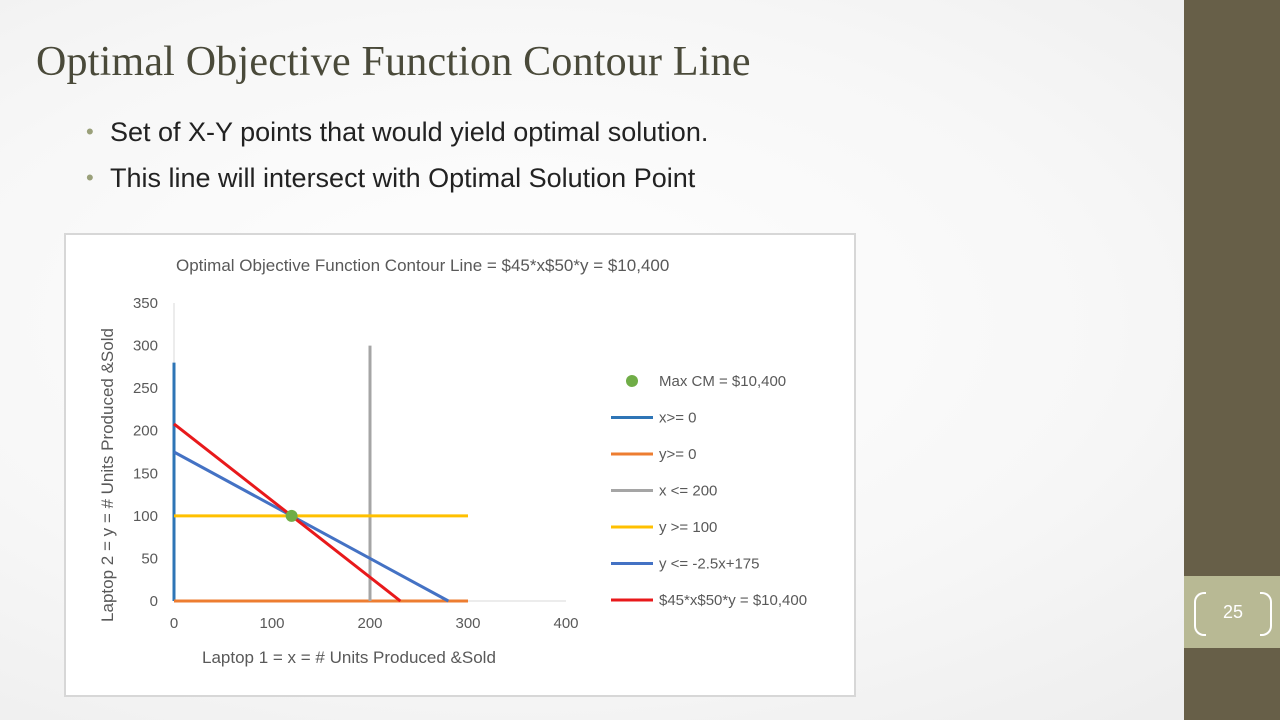 This screenshot has height=720, width=1280. I want to click on page-number-box, so click(1232, 612).